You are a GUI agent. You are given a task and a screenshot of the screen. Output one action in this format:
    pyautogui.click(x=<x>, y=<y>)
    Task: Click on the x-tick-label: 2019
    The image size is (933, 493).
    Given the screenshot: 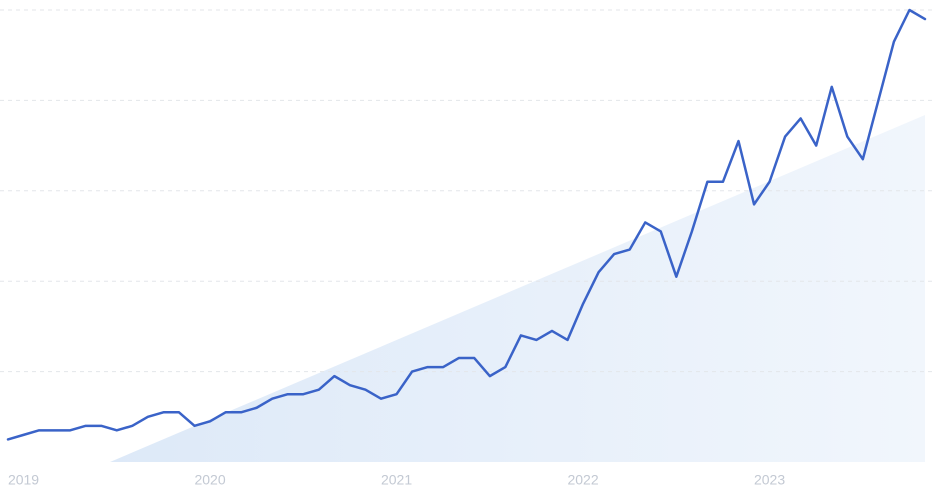 What is the action you would take?
    pyautogui.click(x=23, y=480)
    